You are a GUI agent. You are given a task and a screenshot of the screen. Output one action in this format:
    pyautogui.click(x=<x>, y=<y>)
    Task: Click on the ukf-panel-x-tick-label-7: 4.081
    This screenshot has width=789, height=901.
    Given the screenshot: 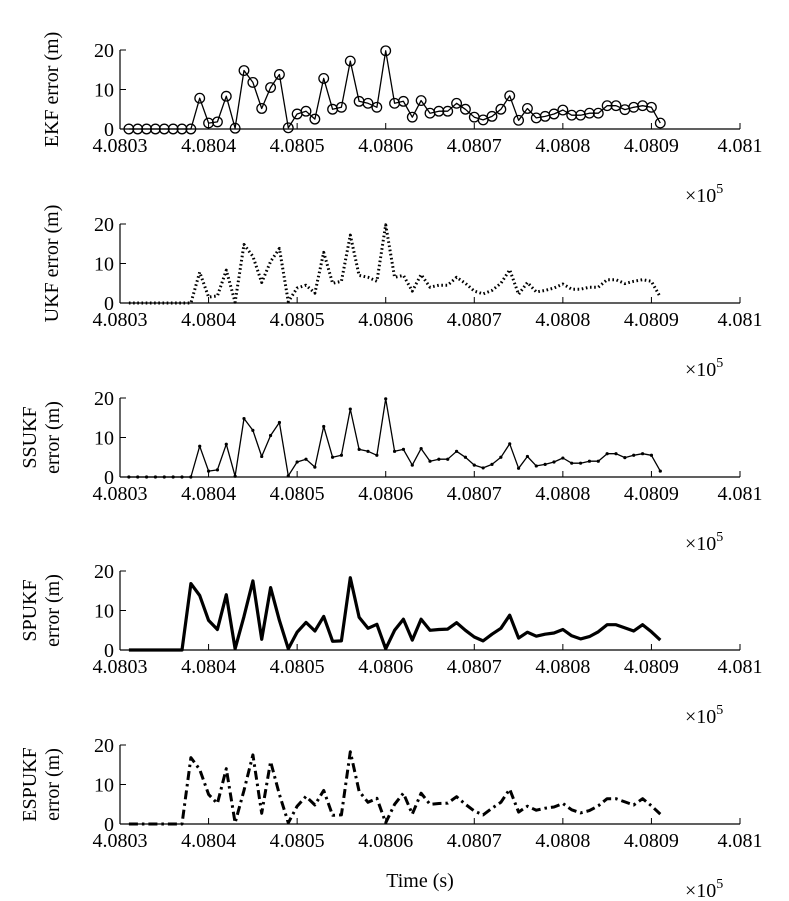 What is the action you would take?
    pyautogui.click(x=740, y=320)
    